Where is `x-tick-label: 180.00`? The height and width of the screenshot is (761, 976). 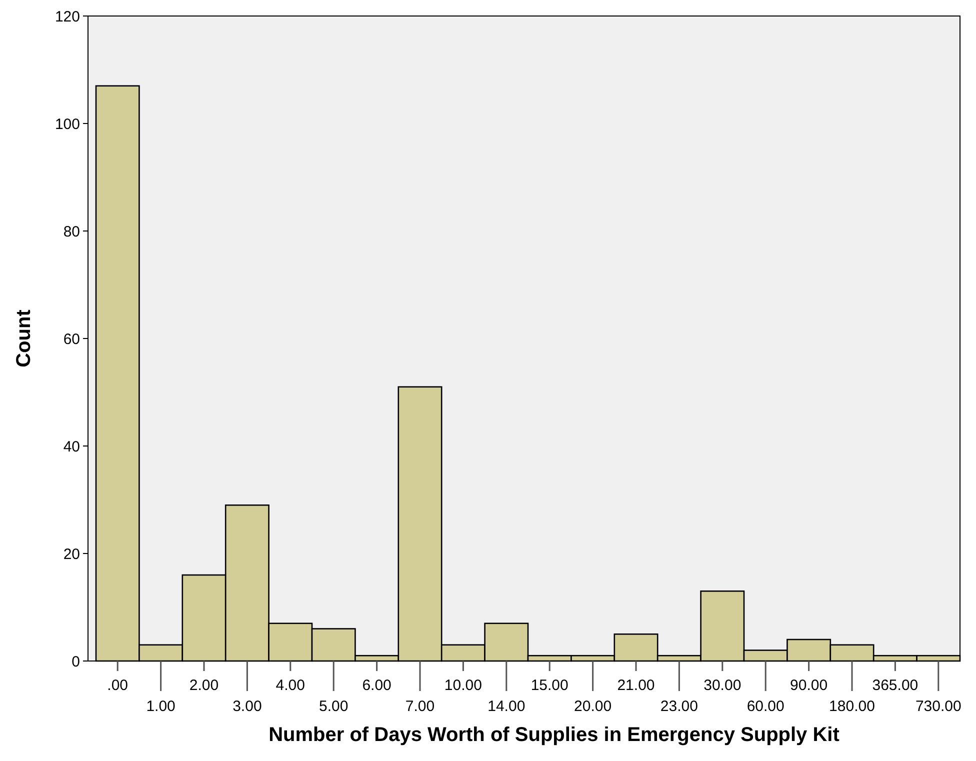
x-tick-label: 180.00 is located at coordinates (852, 706).